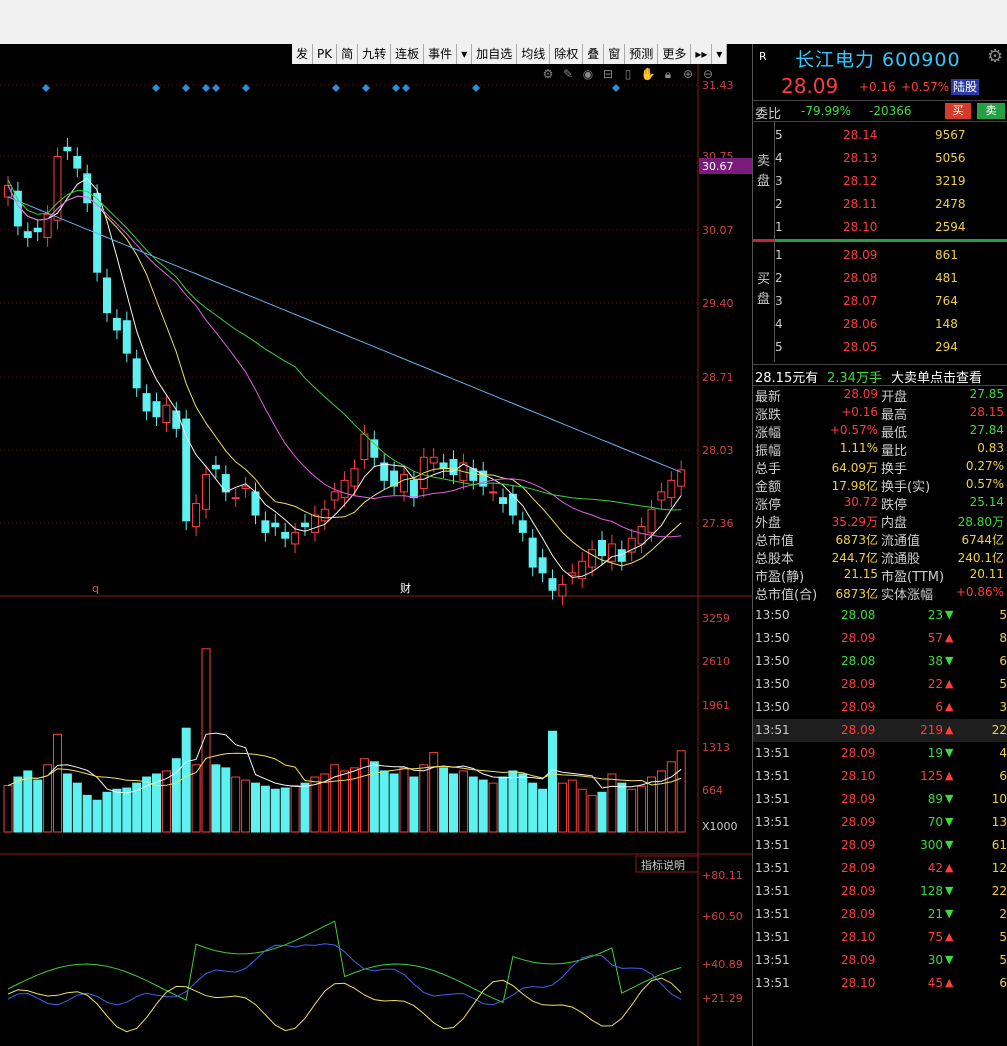 The height and width of the screenshot is (1046, 1007). I want to click on ask-row: 4 28.13 5056, so click(891, 157).